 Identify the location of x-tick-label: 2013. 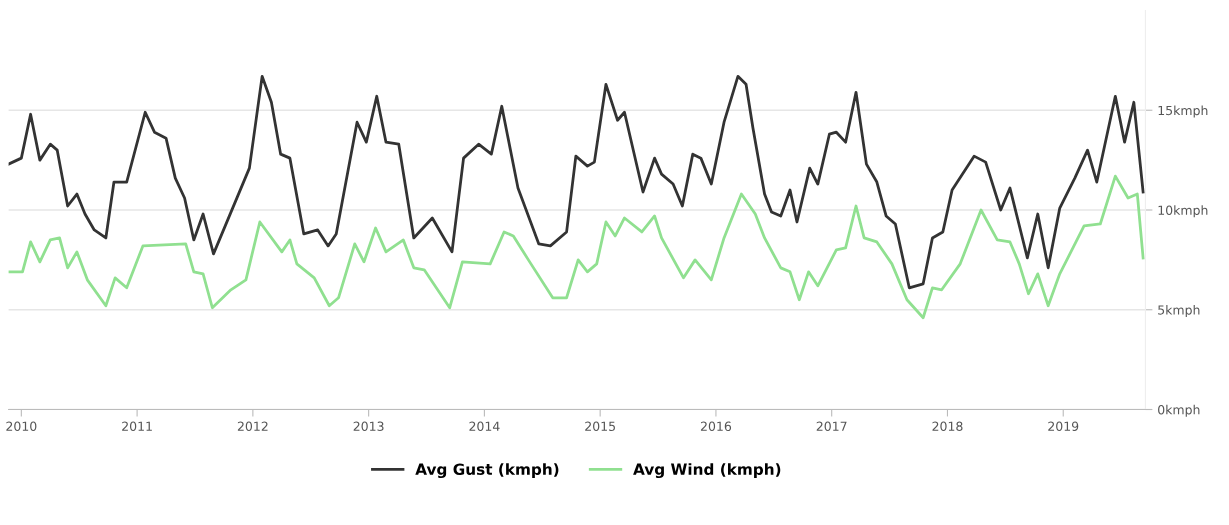
(368, 426).